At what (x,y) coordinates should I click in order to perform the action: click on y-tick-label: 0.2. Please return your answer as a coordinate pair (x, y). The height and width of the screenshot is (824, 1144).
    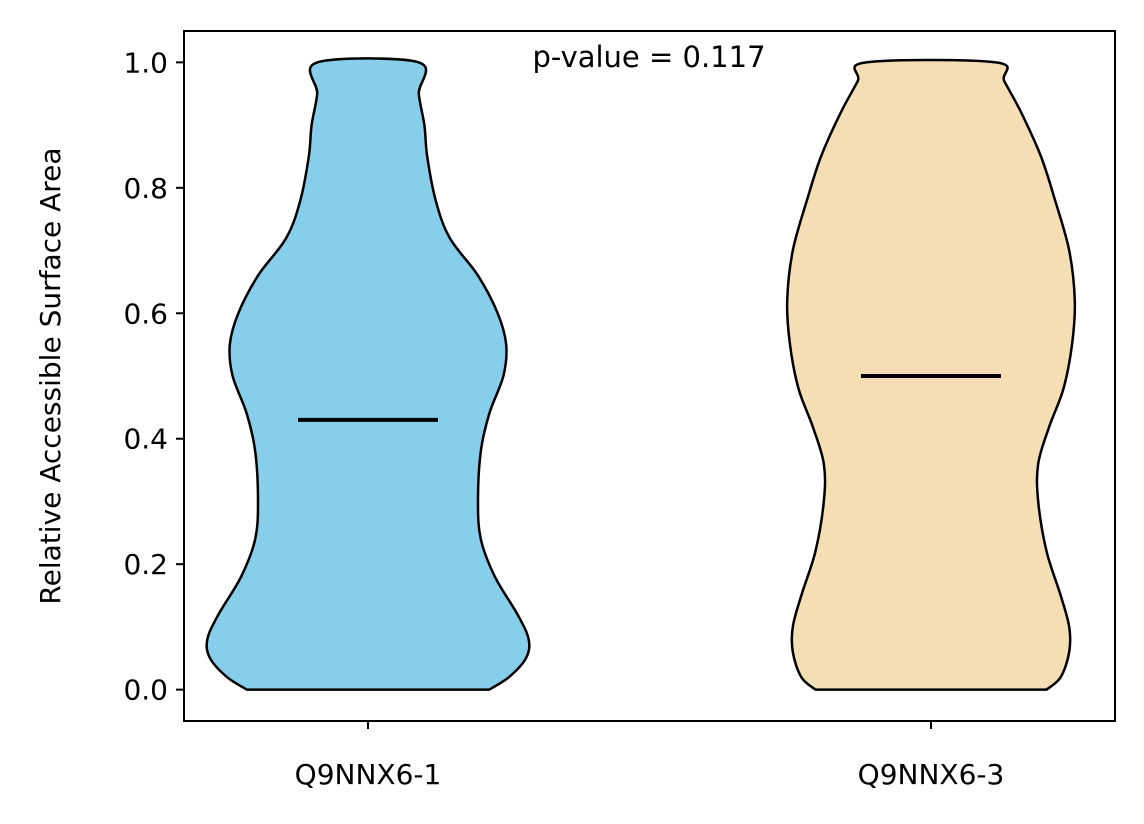
    Looking at the image, I should click on (145, 564).